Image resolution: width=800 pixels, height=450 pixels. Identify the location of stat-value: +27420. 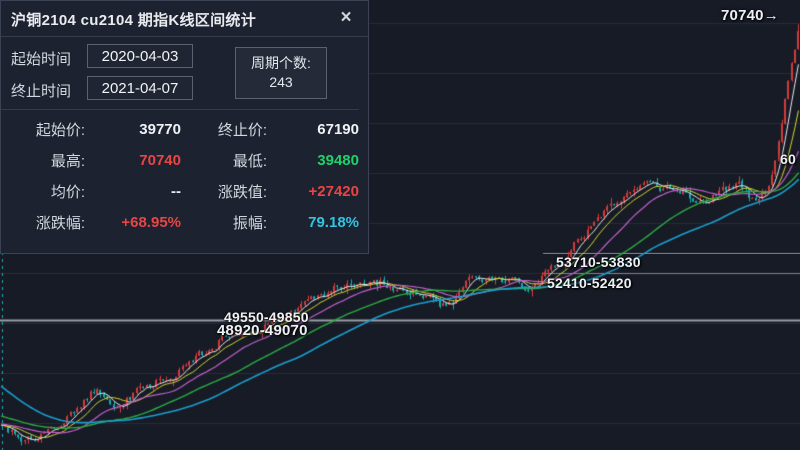
(333, 191).